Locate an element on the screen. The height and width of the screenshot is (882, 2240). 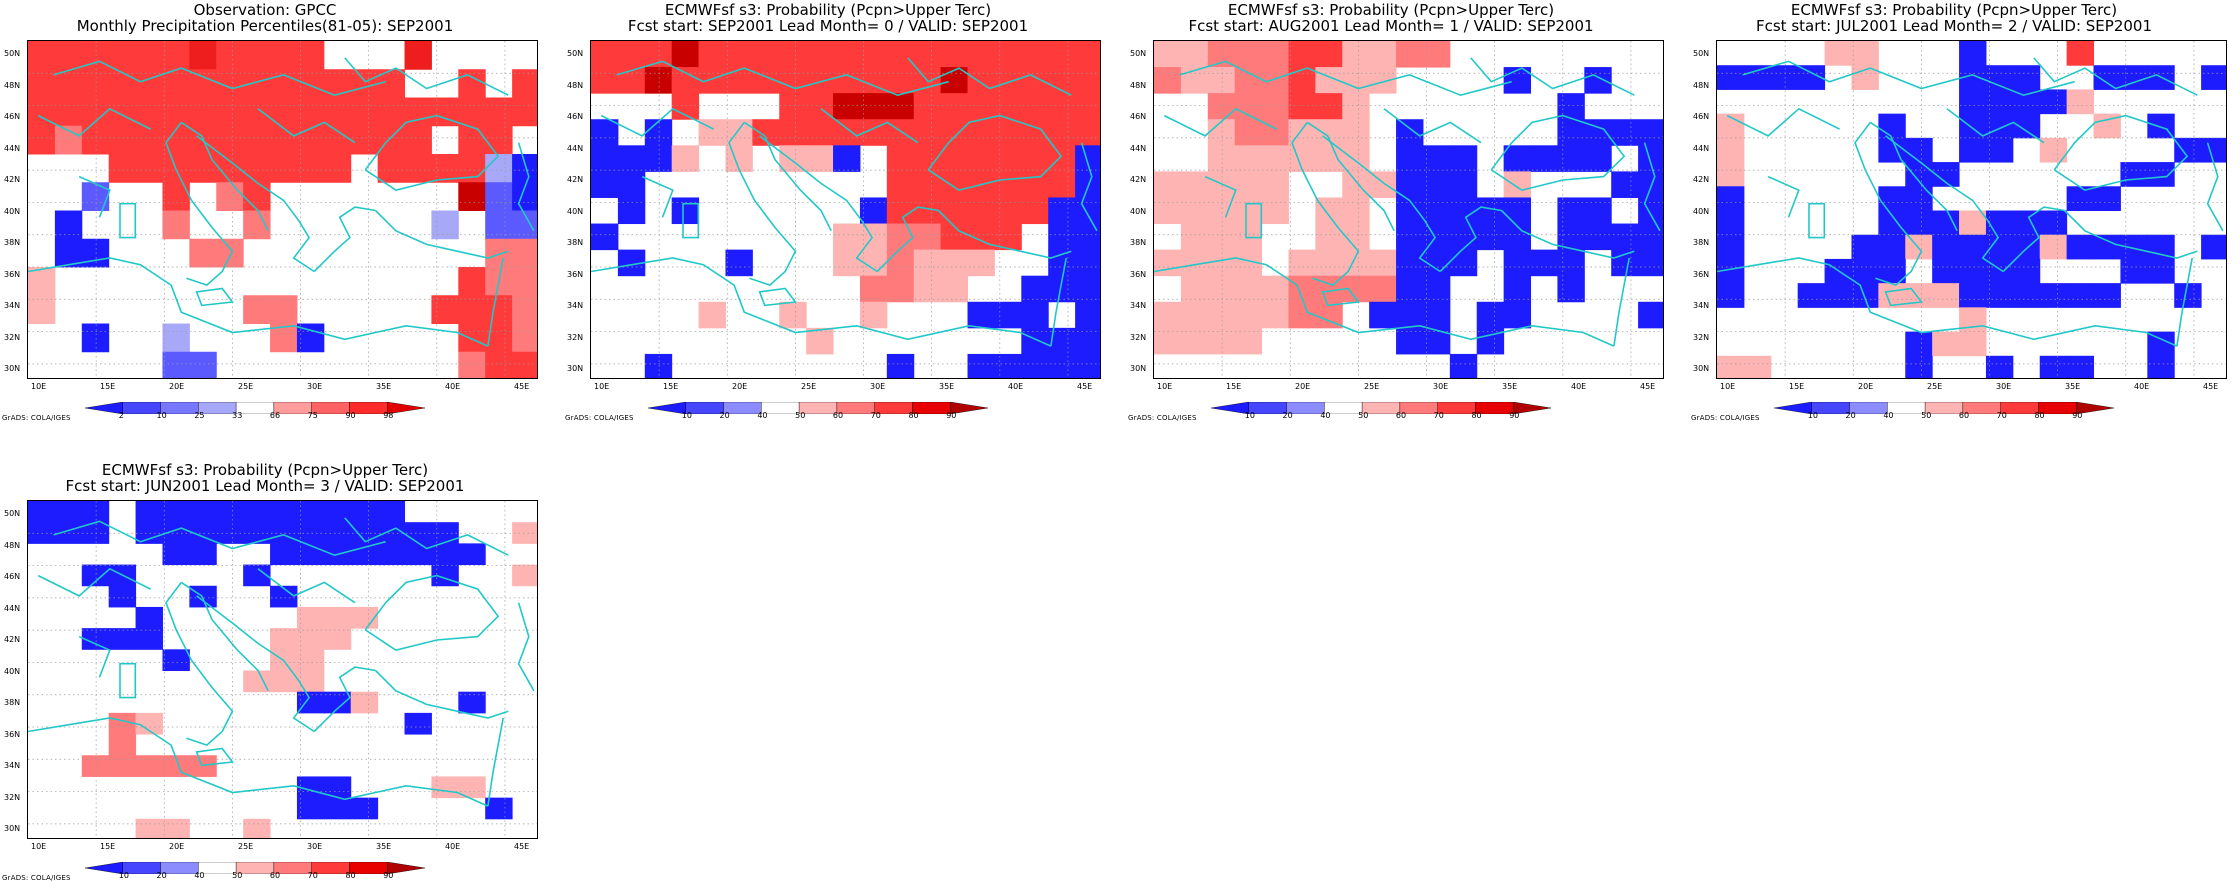
colorbar-wrap is located at coordinates (264, 407).